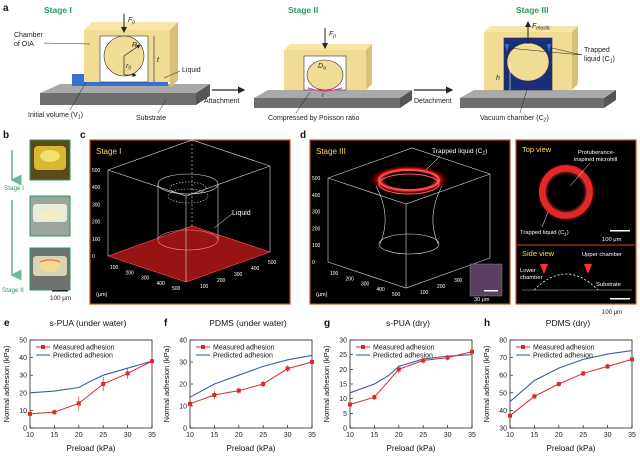  What do you see at coordinates (403, 356) in the screenshot?
I see `legend-predicted: Predicted adhesion` at bounding box center [403, 356].